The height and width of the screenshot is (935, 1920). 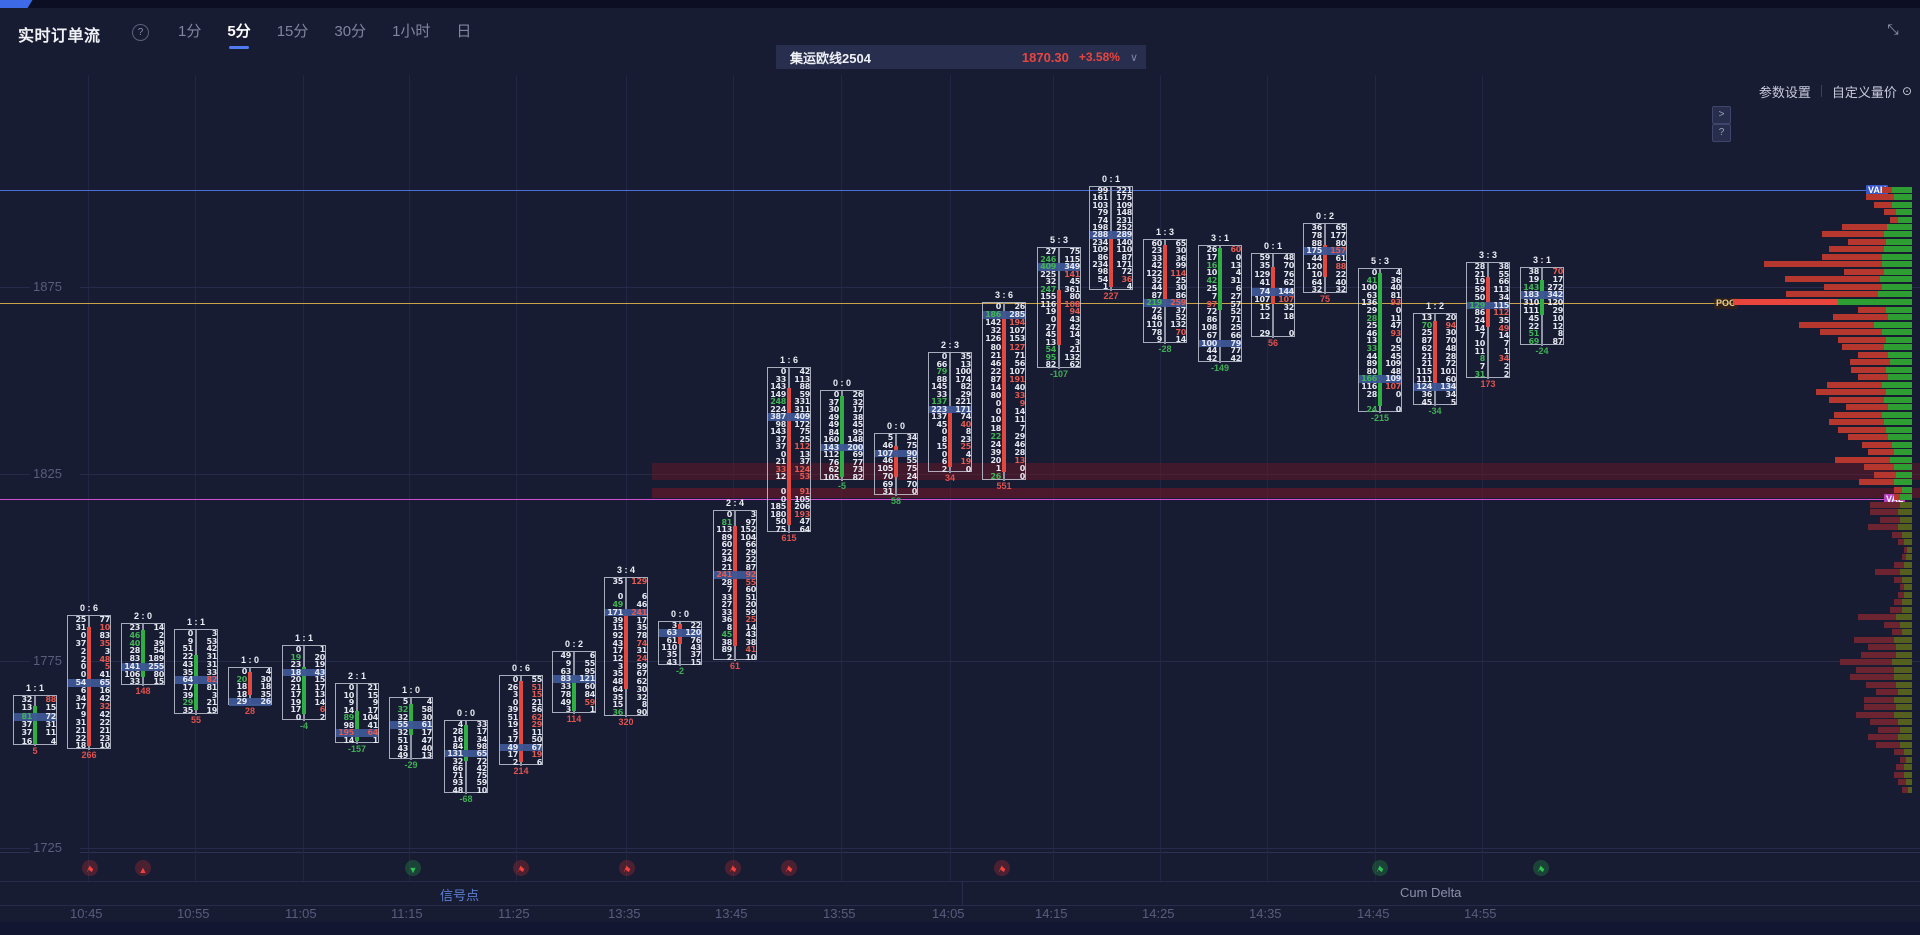 What do you see at coordinates (350, 31) in the screenshot?
I see `tab-30分: 30分` at bounding box center [350, 31].